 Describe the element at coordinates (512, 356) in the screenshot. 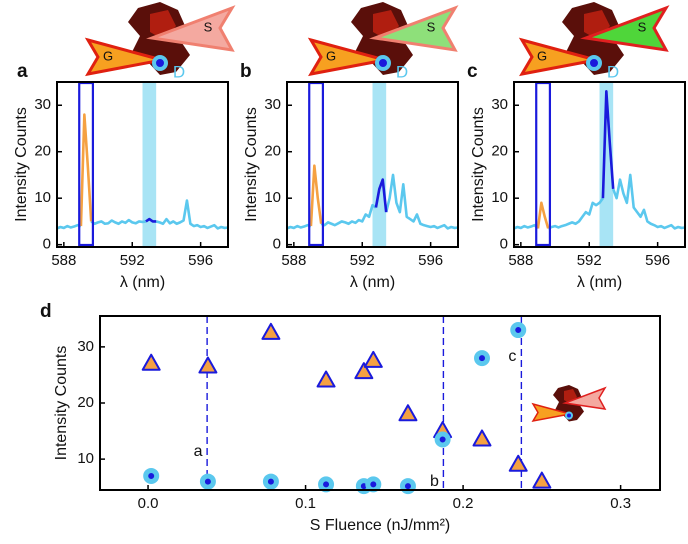

I see `reference-label: c` at that location.